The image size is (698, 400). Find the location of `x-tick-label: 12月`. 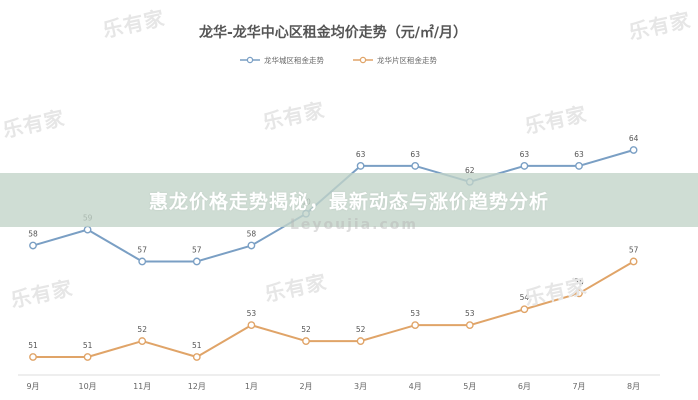

x-tick-label: 12月 is located at coordinates (197, 386).